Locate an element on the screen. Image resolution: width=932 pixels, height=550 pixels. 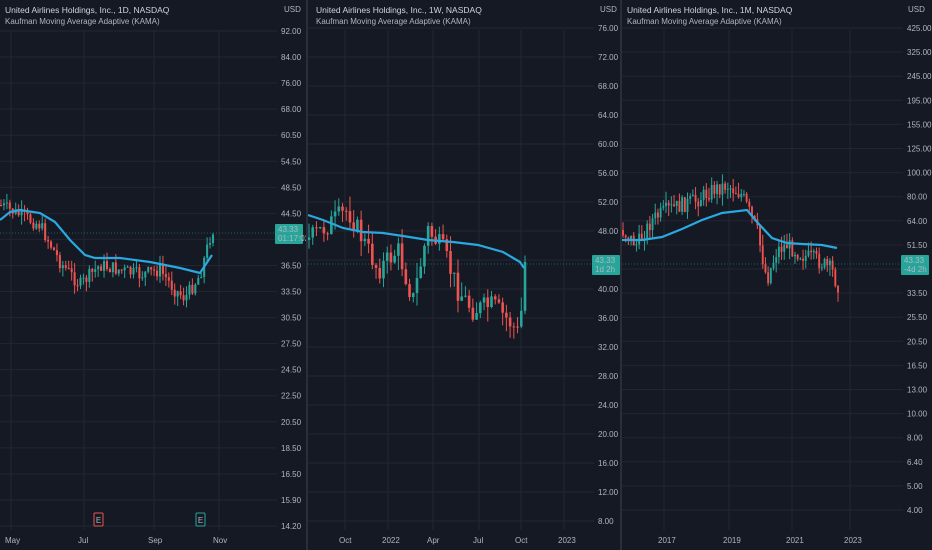
y-axis-tick-label: 16.50 is located at coordinates (917, 365).